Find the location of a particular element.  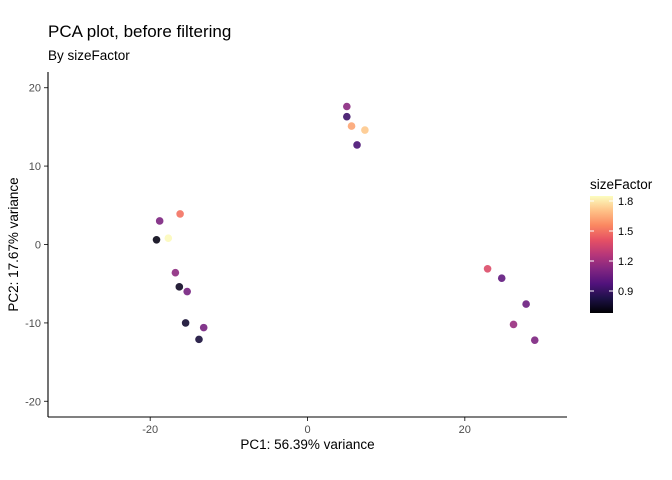

legend-colorbar is located at coordinates (601, 254).